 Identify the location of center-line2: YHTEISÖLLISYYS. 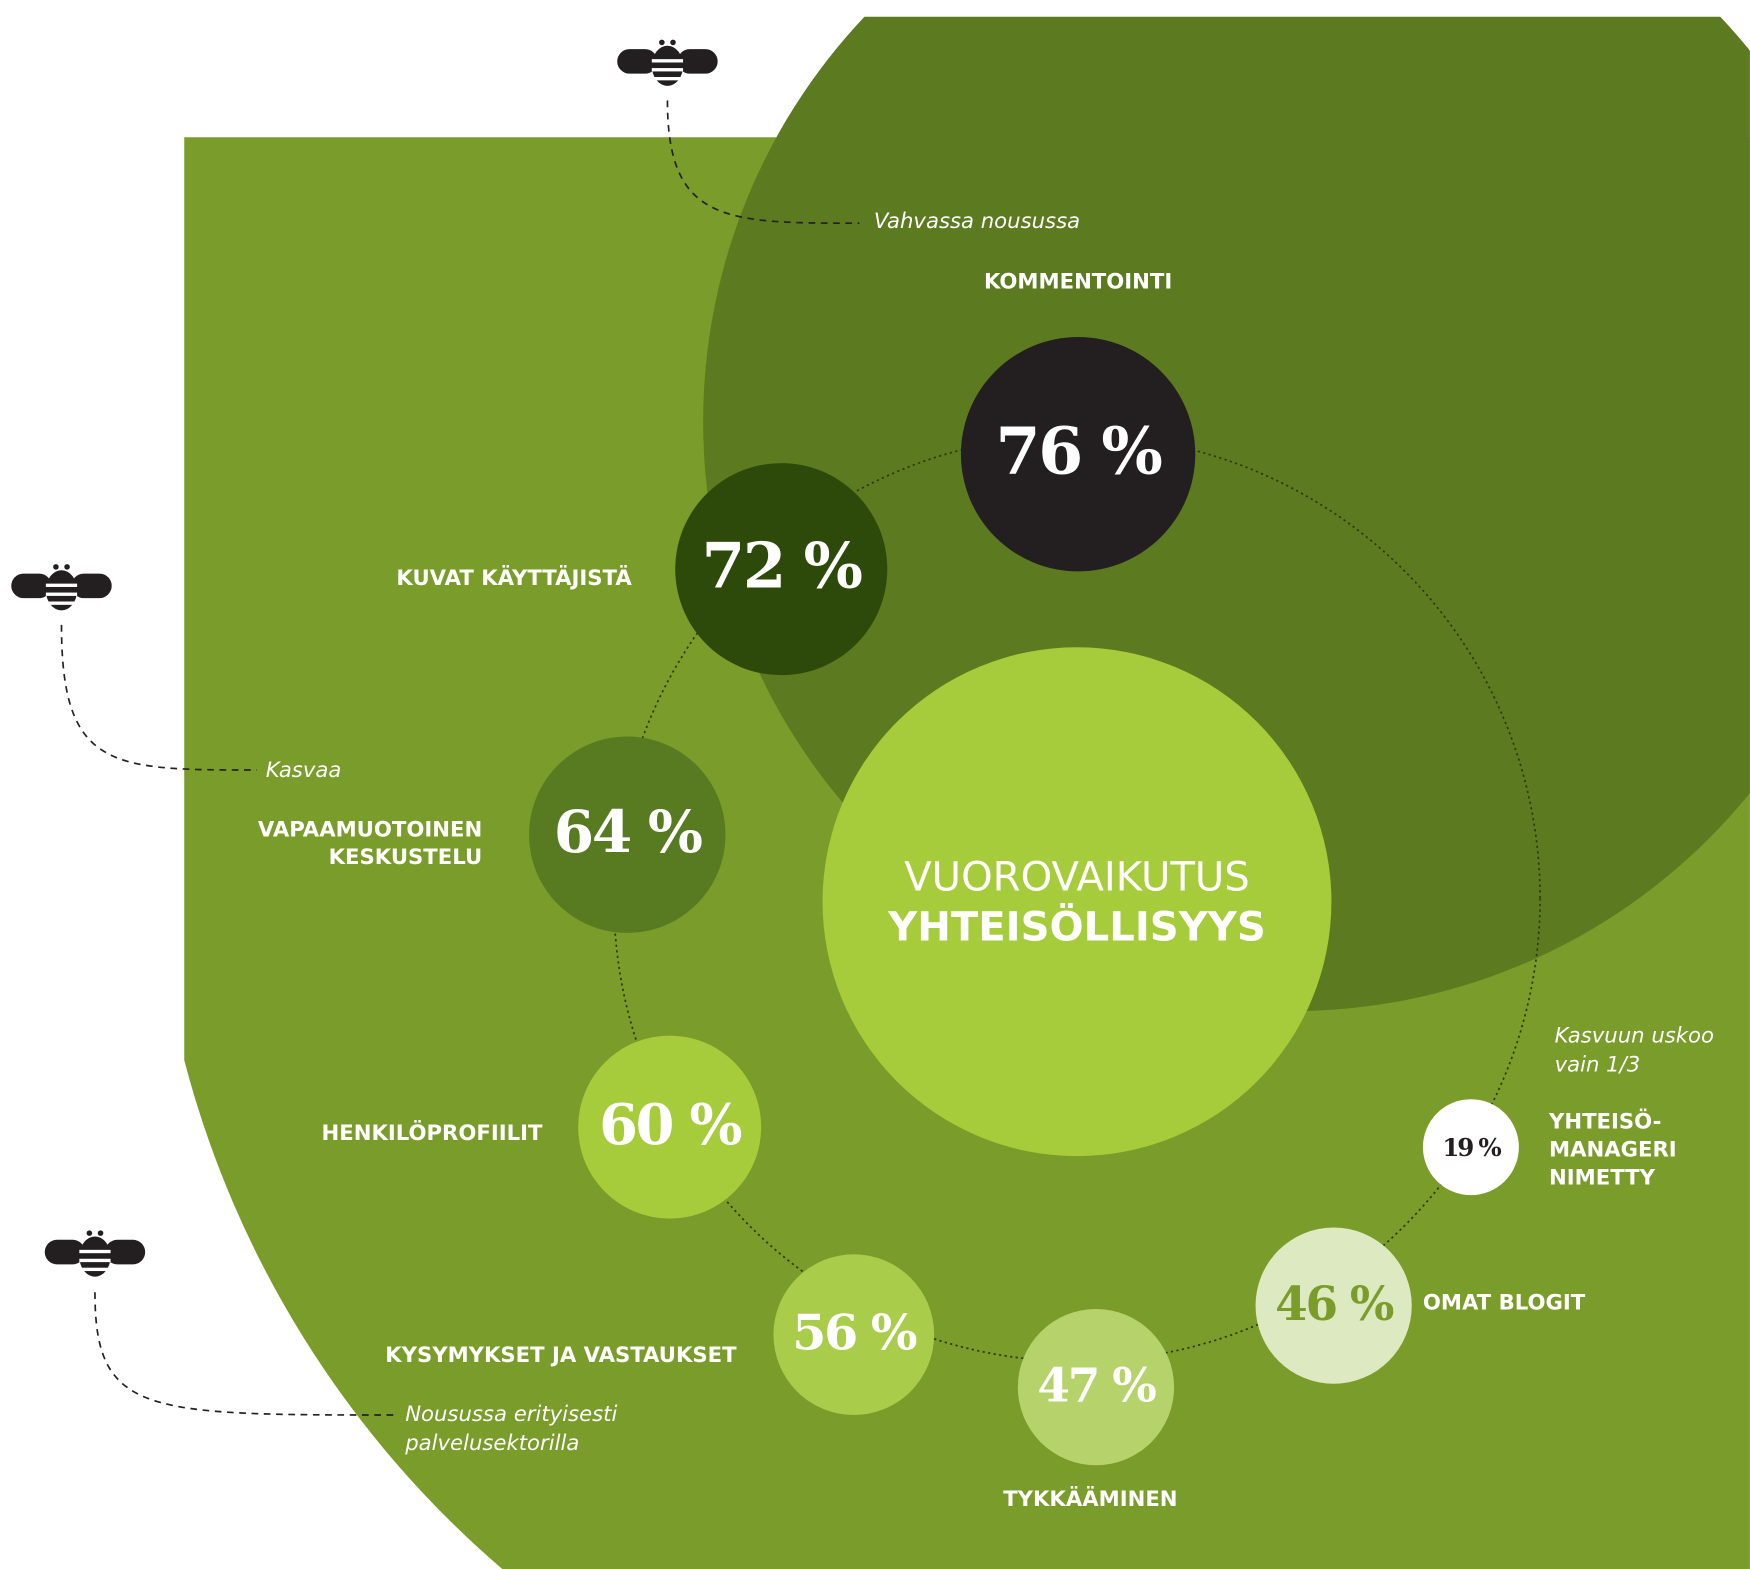
(1076, 927).